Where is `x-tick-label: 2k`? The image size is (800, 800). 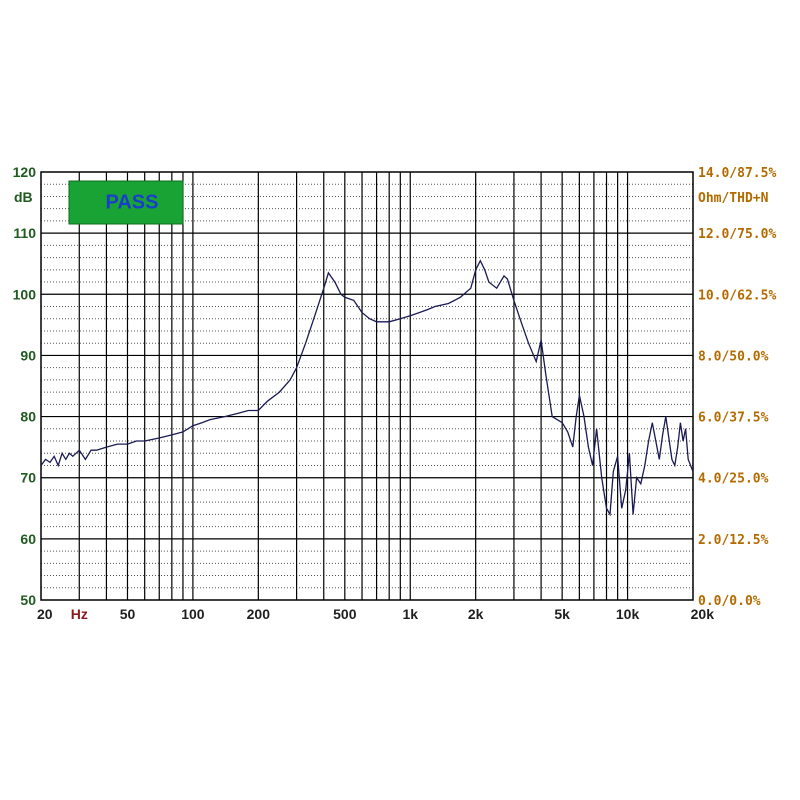
x-tick-label: 2k is located at coordinates (476, 614).